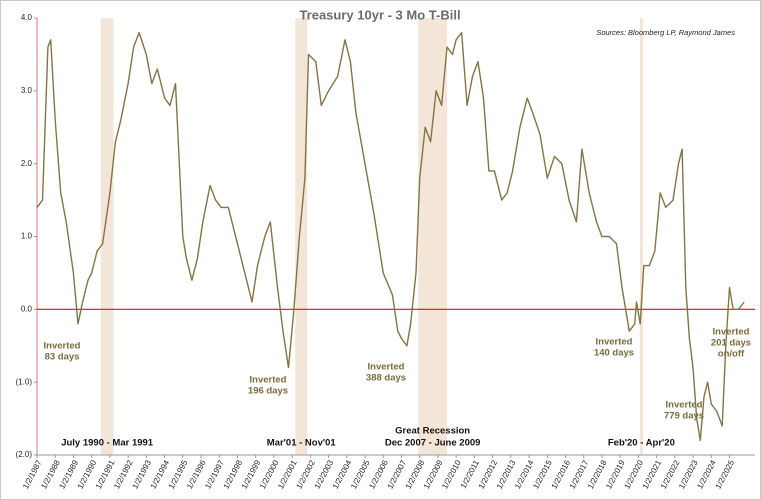 Image resolution: width=761 pixels, height=500 pixels. Describe the element at coordinates (27, 17) in the screenshot. I see `y-tick-label: 4.0` at that location.